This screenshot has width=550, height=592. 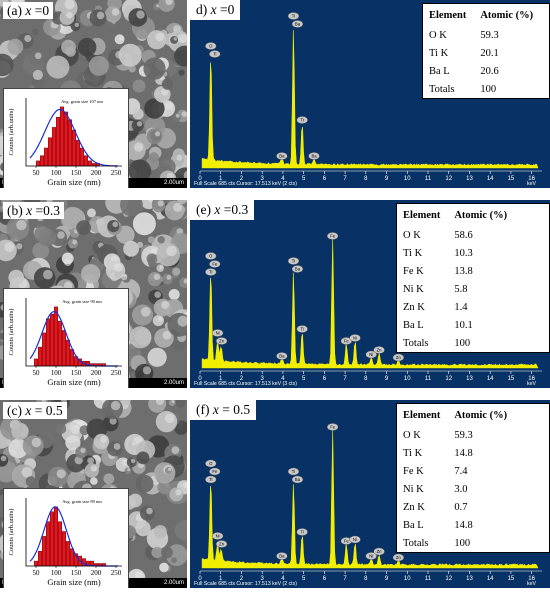 What do you see at coordinates (452, 453) in the screenshot?
I see `table-row: Ti K 14.8` at bounding box center [452, 453].